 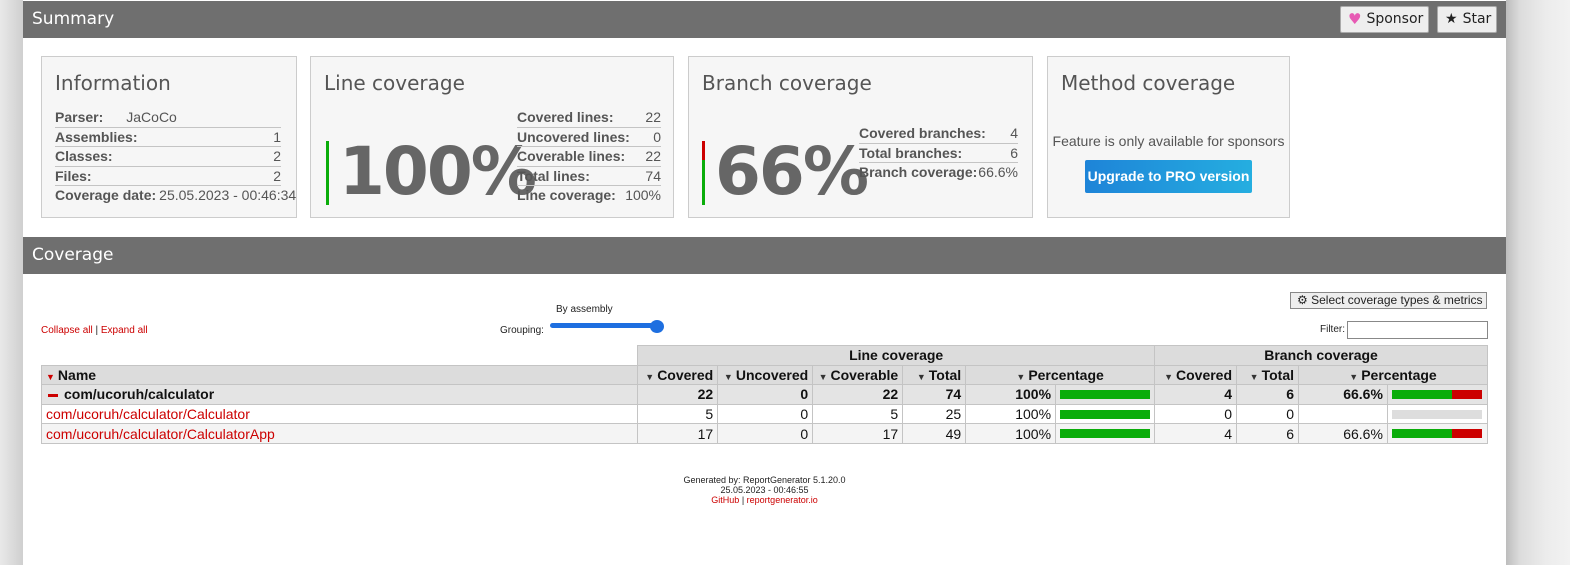 What do you see at coordinates (168, 118) in the screenshot?
I see `info-row-parser: Parser: JaCoCo` at bounding box center [168, 118].